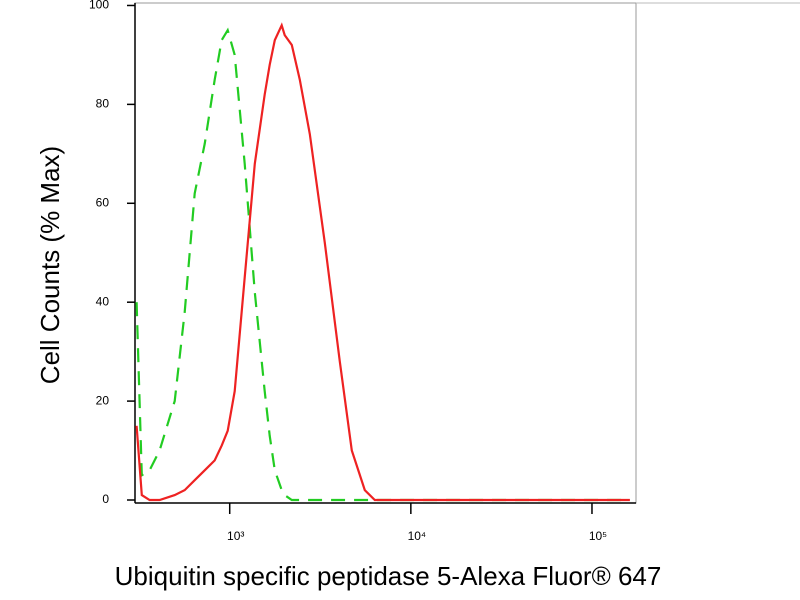 The height and width of the screenshot is (600, 800). I want to click on x-tick-label: 10⁵, so click(598, 536).